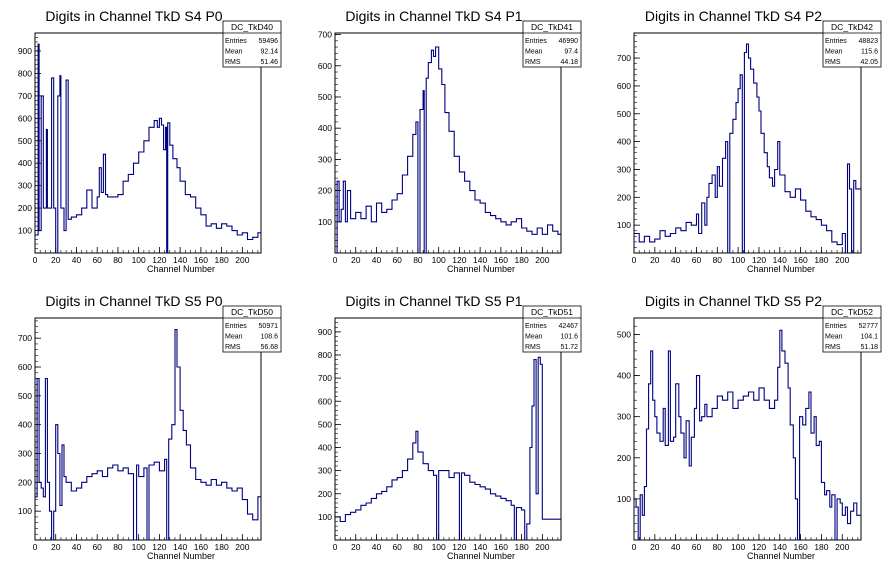  What do you see at coordinates (433, 16) in the screenshot?
I see `panel-title: Digits in Channel TkD S4 P1` at bounding box center [433, 16].